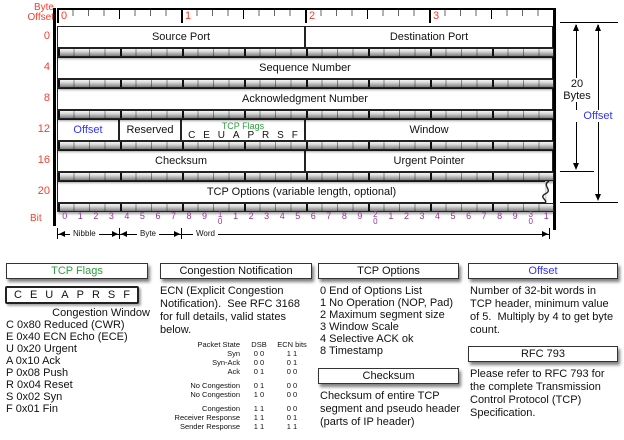  What do you see at coordinates (181, 37) in the screenshot?
I see `field-source-port: Source Port` at bounding box center [181, 37].